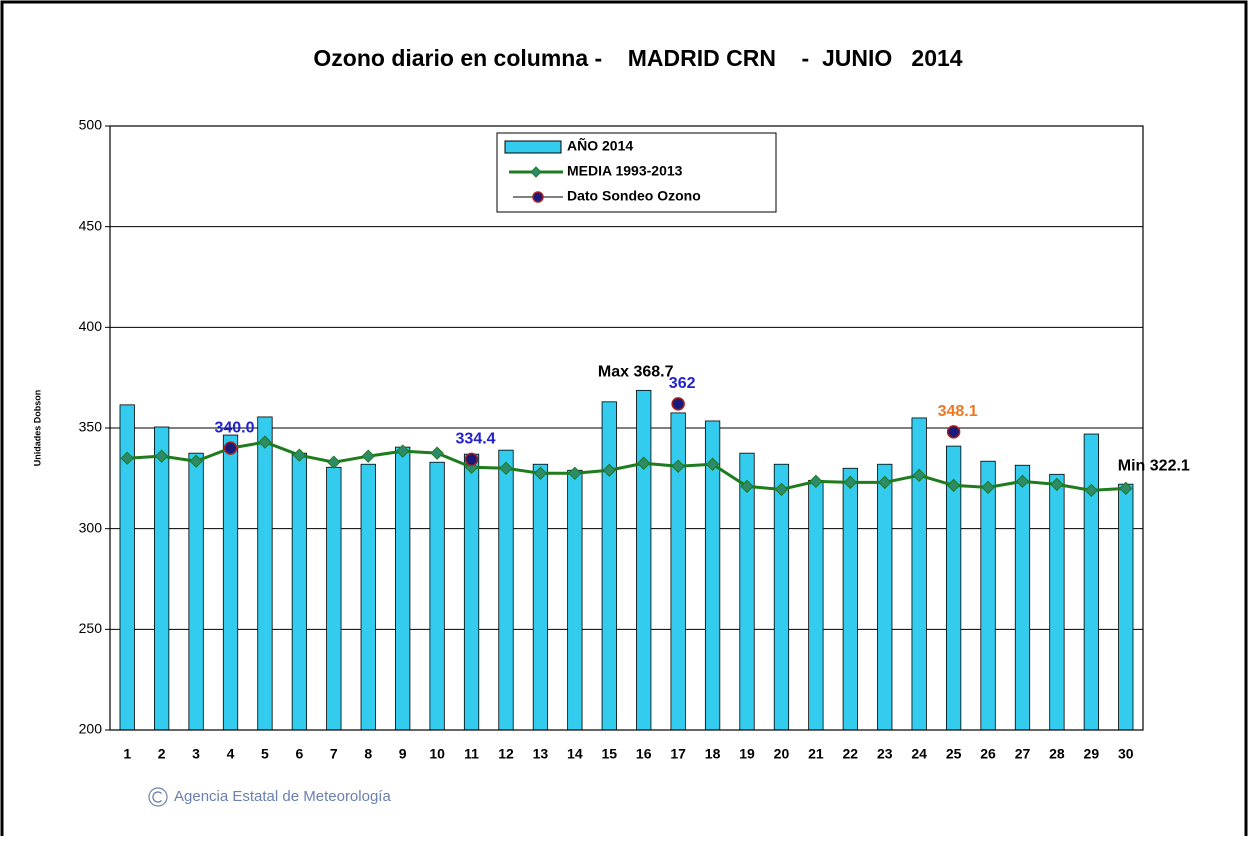 The image size is (1249, 841). I want to click on x-tick-label: 17, so click(678, 754).